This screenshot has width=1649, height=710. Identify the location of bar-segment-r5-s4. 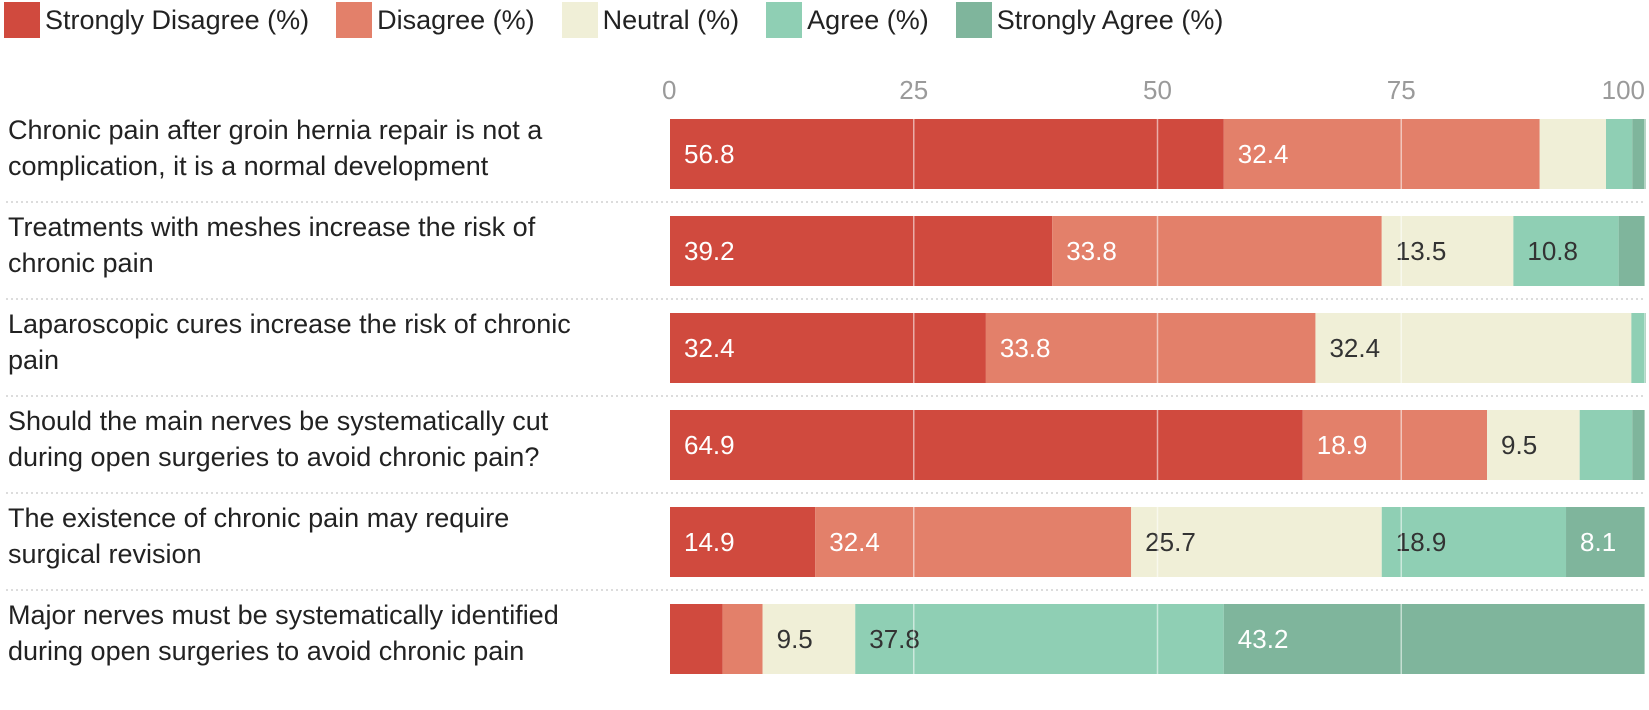
(1474, 542).